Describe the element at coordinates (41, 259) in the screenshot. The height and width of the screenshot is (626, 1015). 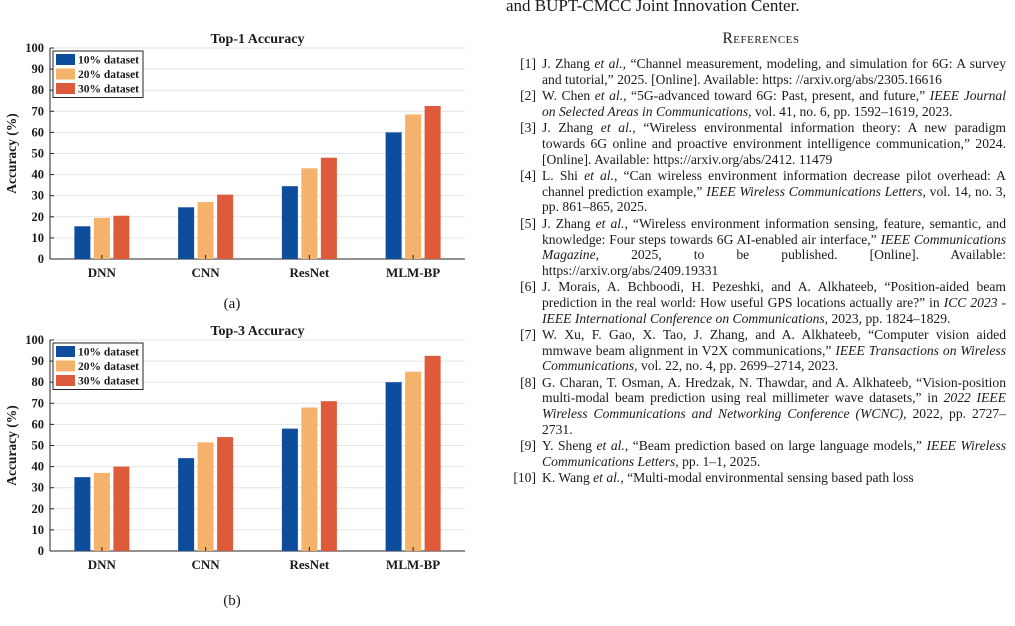
I see `y-tick-label: 0` at that location.